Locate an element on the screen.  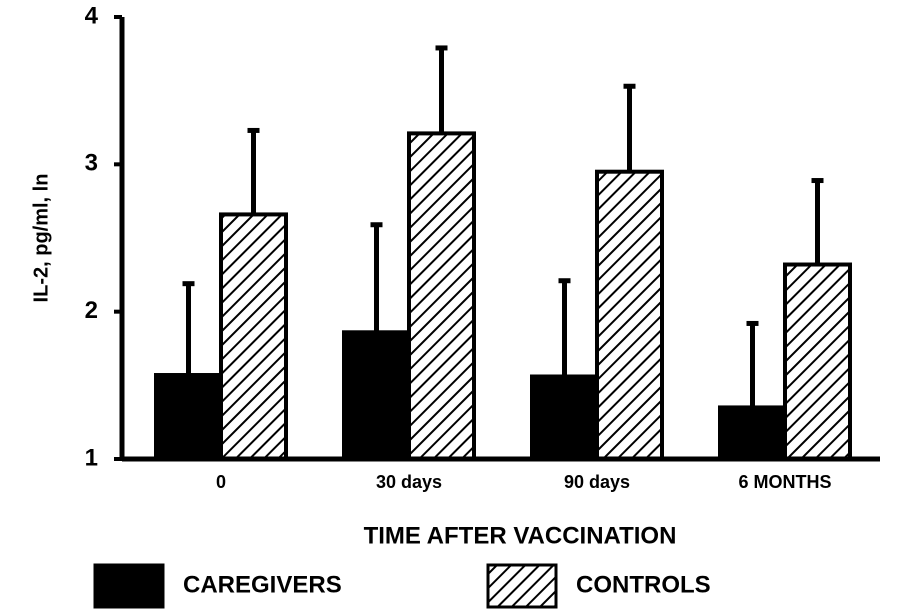
x-tick-label: 30 days is located at coordinates (409, 482).